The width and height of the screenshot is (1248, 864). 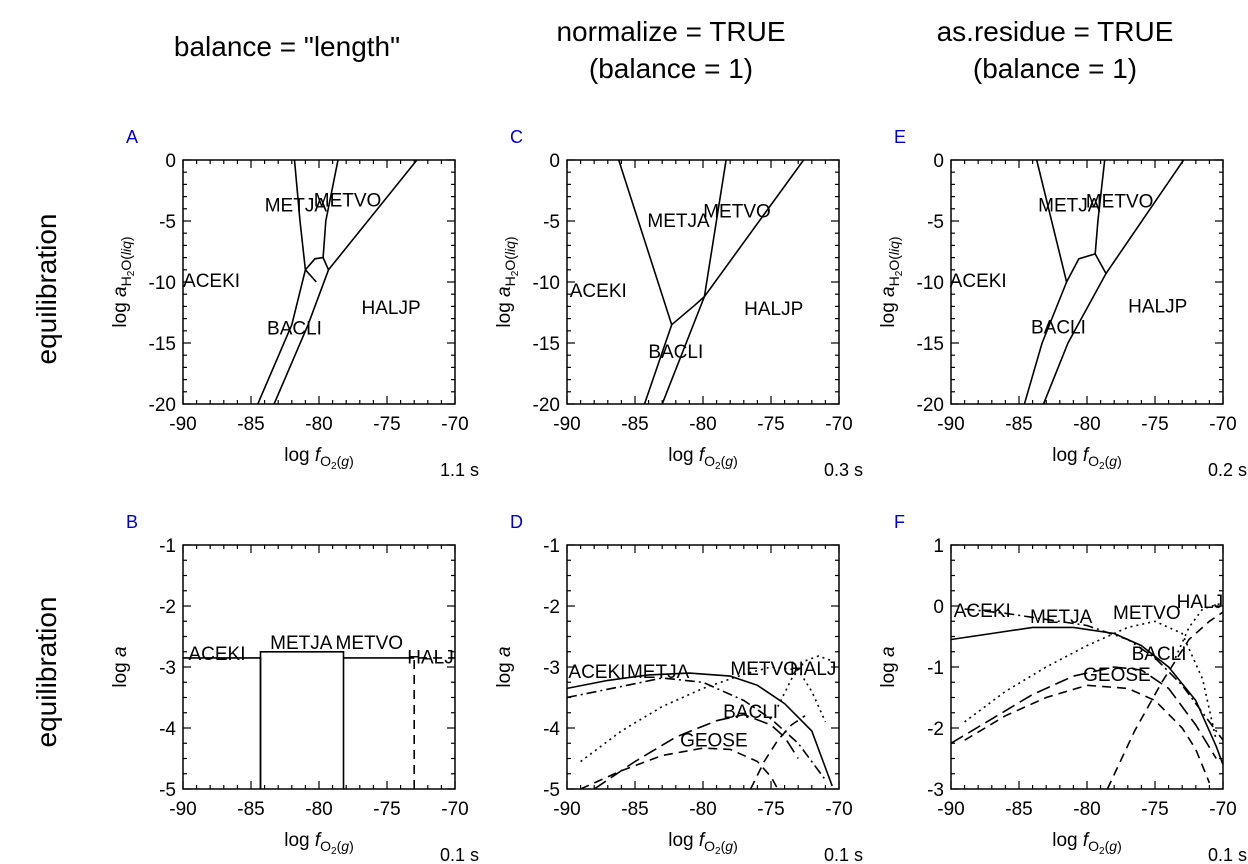 I want to click on species-label-haljp: HALJP, so click(x=773, y=309).